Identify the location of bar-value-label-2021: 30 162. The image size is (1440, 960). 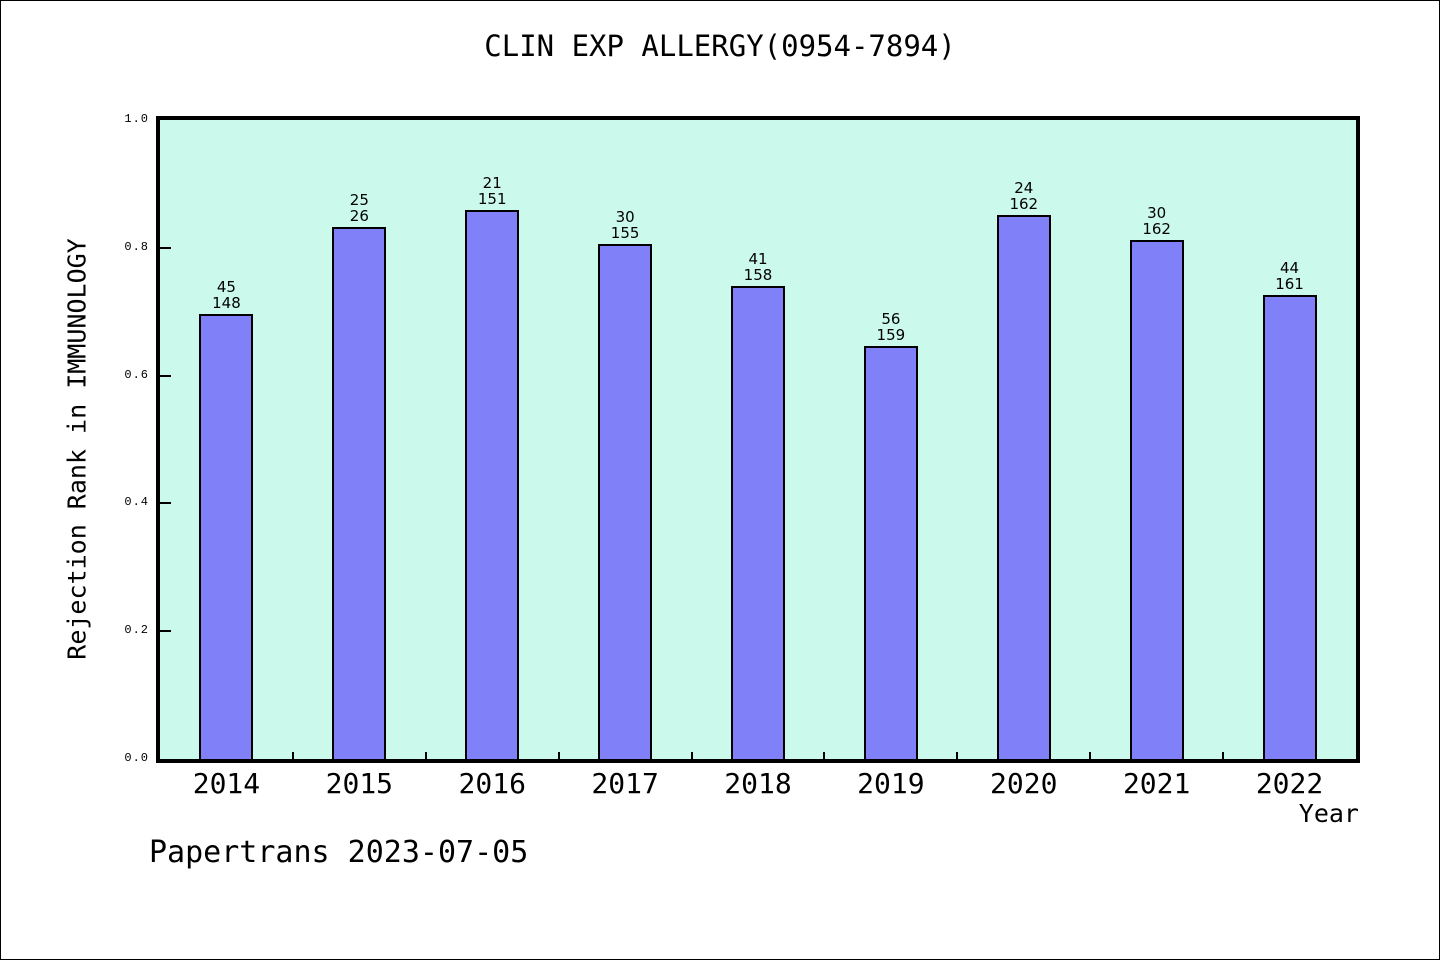
(1157, 221).